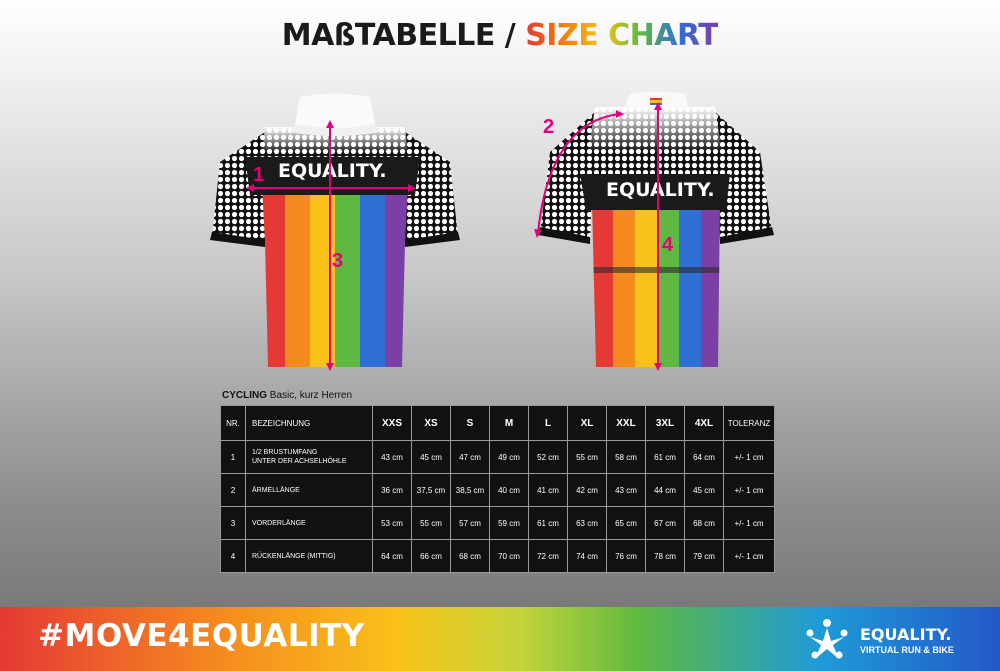 The width and height of the screenshot is (1000, 671). What do you see at coordinates (509, 490) in the screenshot?
I see `cell-value: 40 cm` at bounding box center [509, 490].